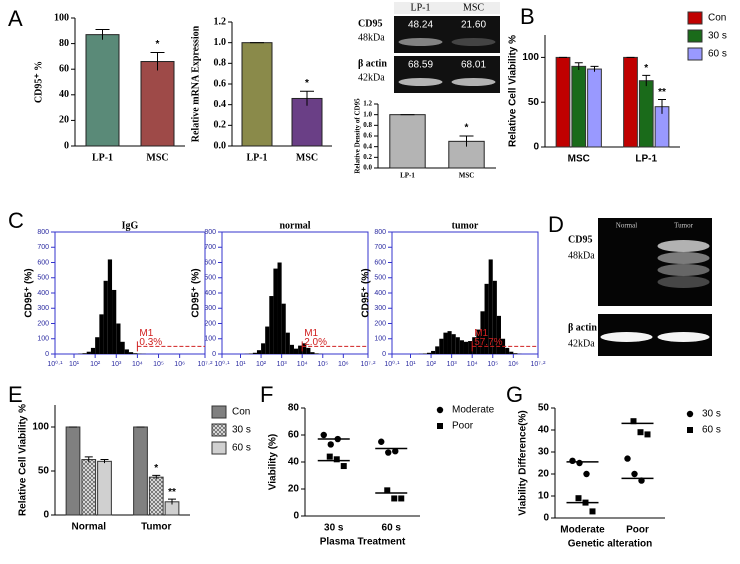 The height and width of the screenshot is (564, 740). What do you see at coordinates (322, 364) in the screenshot?
I see `x-tick-label: 10⁵` at bounding box center [322, 364].